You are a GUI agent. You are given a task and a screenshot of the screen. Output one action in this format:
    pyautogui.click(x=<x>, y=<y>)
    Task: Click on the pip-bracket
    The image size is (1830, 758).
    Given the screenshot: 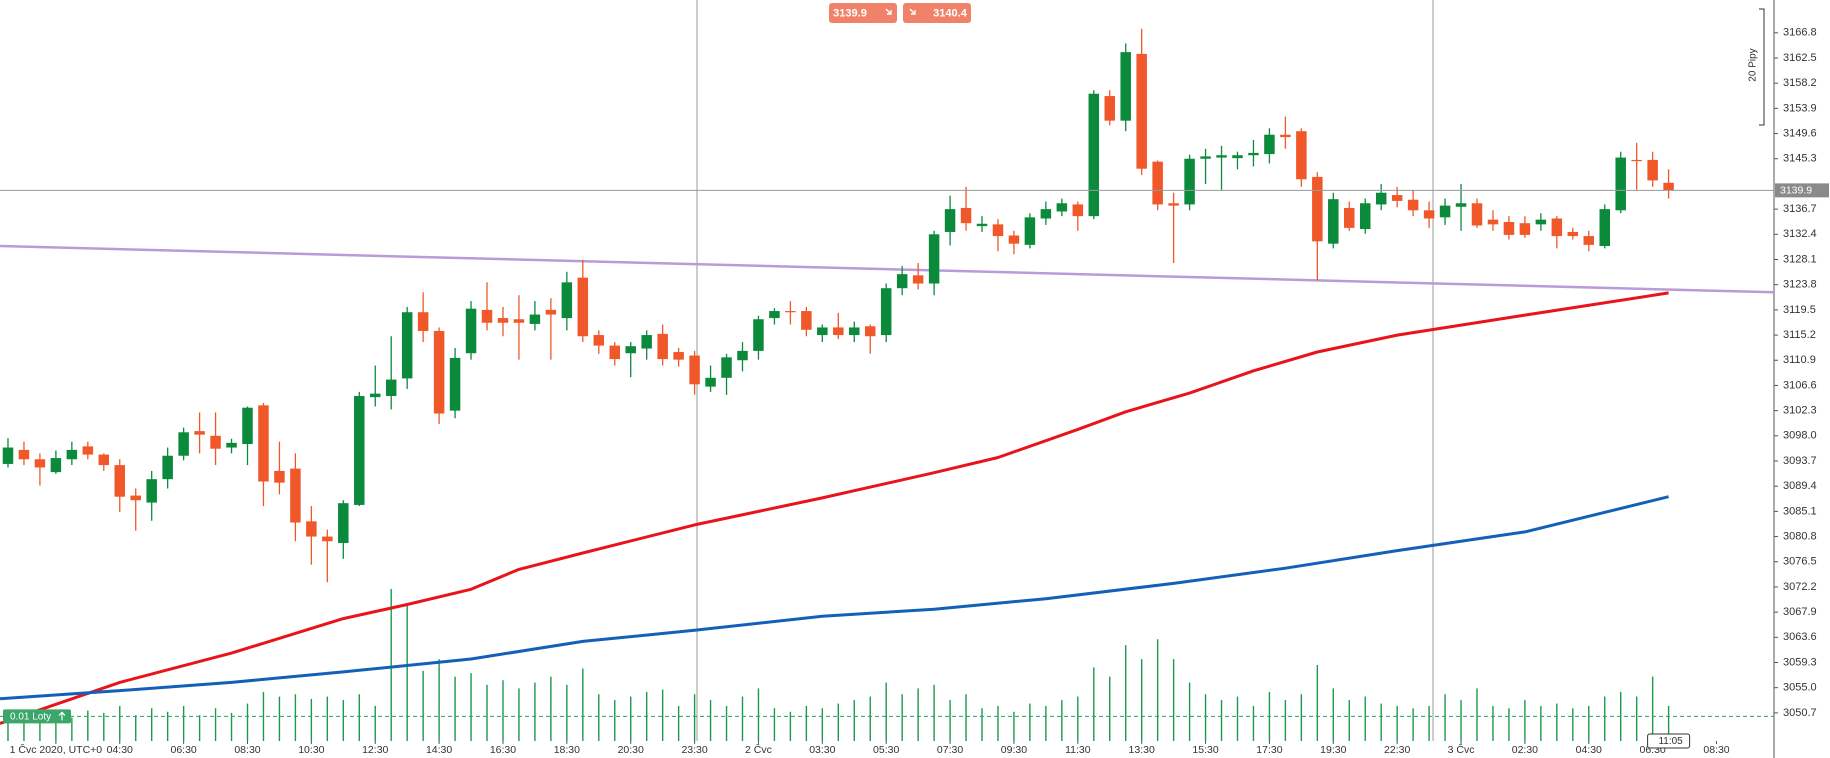 What is the action you would take?
    pyautogui.click(x=1762, y=67)
    